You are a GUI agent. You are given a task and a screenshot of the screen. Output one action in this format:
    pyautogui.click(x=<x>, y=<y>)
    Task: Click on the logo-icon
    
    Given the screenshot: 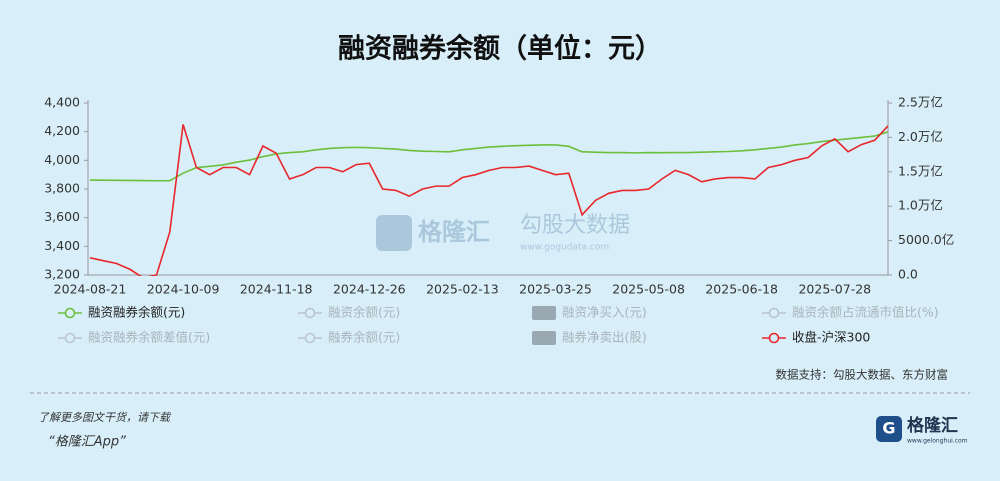 What is the action you would take?
    pyautogui.click(x=889, y=429)
    